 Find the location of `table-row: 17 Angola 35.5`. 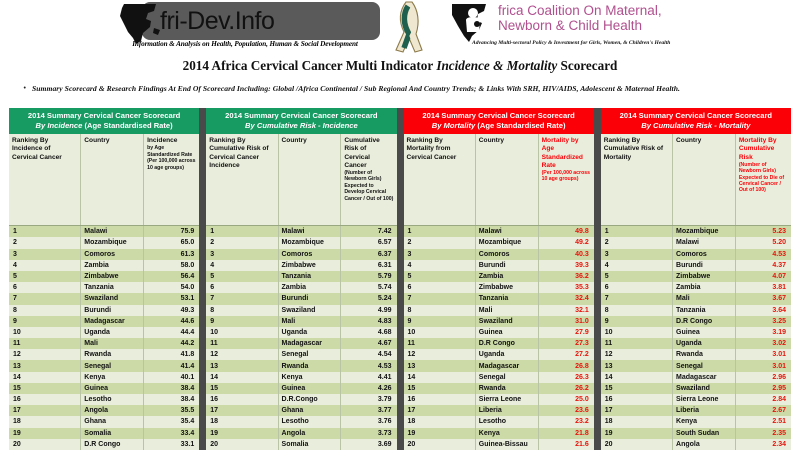

table-row: 17 Angola 35.5 is located at coordinates (104, 411).